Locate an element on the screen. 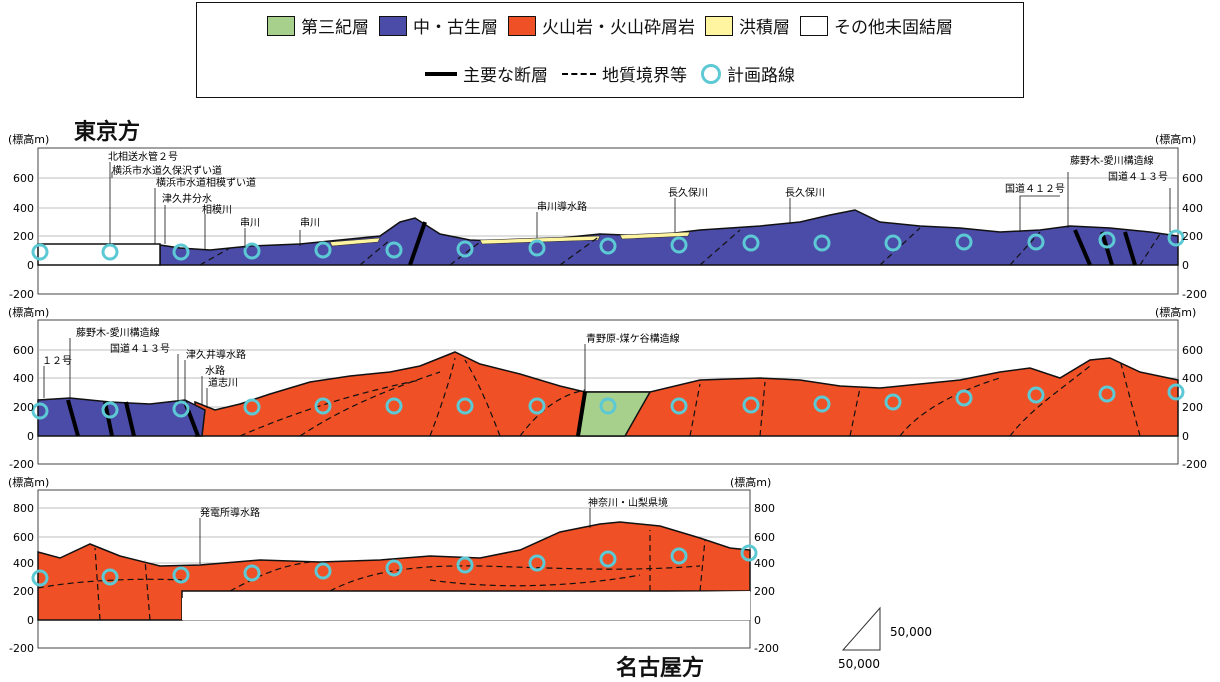 This screenshot has height=682, width=1220. label-fujinoki-aikawa-line-2: 藤野木-愛川構造線 is located at coordinates (118, 332).